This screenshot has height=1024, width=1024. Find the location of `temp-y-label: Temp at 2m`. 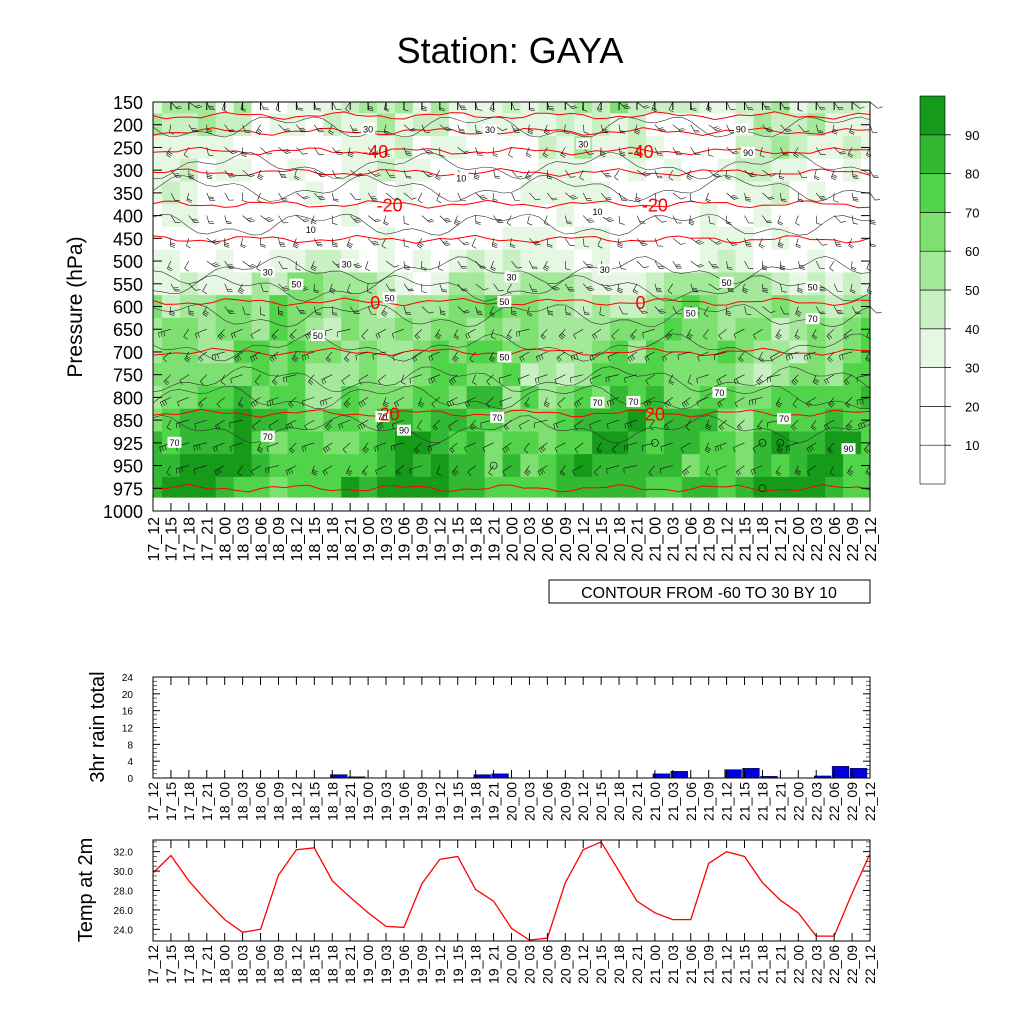

temp-y-label: Temp at 2m is located at coordinates (86, 890).